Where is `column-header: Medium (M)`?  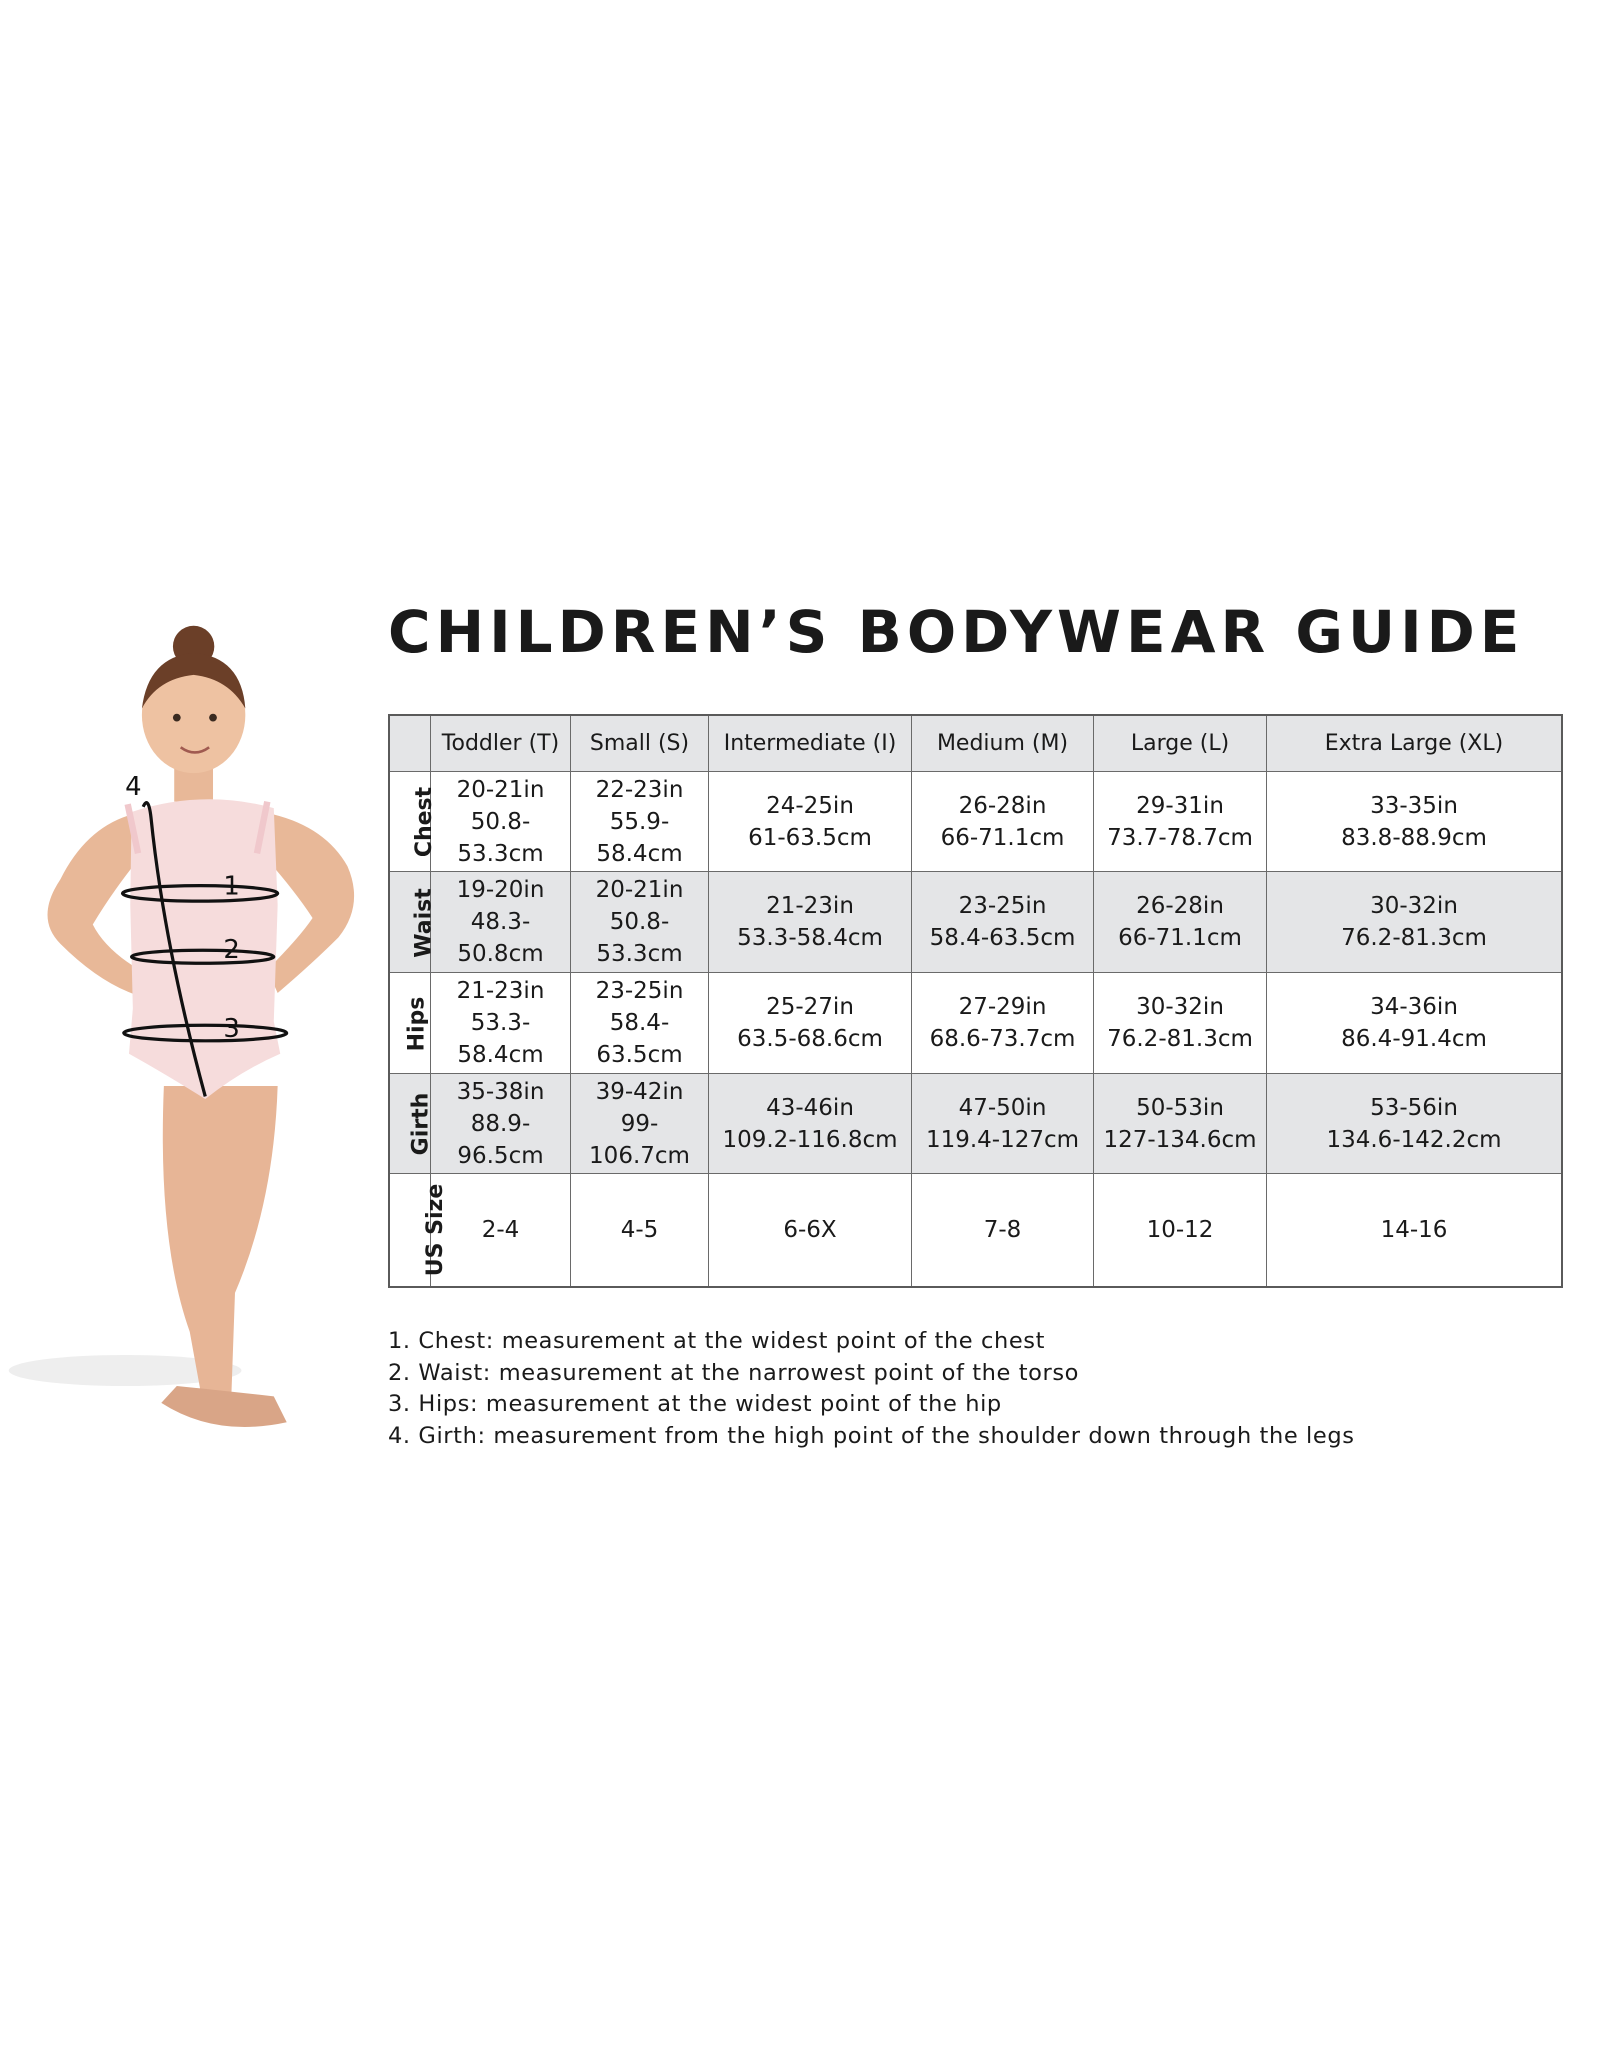
column-header: Medium (M) is located at coordinates (1002, 743).